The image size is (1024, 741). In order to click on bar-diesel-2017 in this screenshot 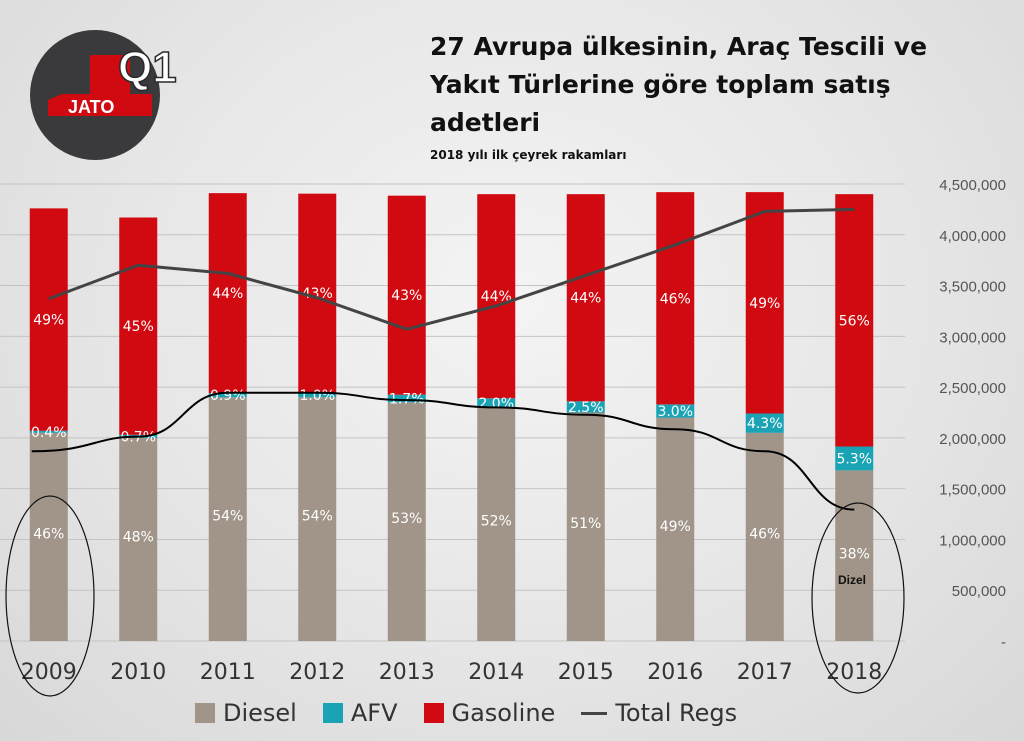, I will do `click(764, 536)`.